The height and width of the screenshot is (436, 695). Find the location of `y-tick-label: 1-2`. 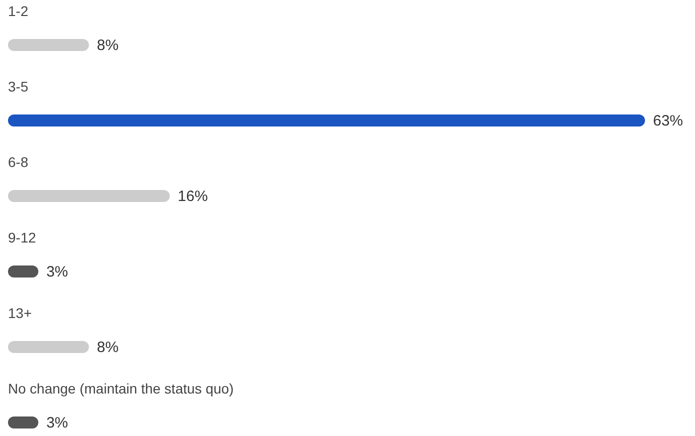

y-tick-label: 1-2 is located at coordinates (18, 11).